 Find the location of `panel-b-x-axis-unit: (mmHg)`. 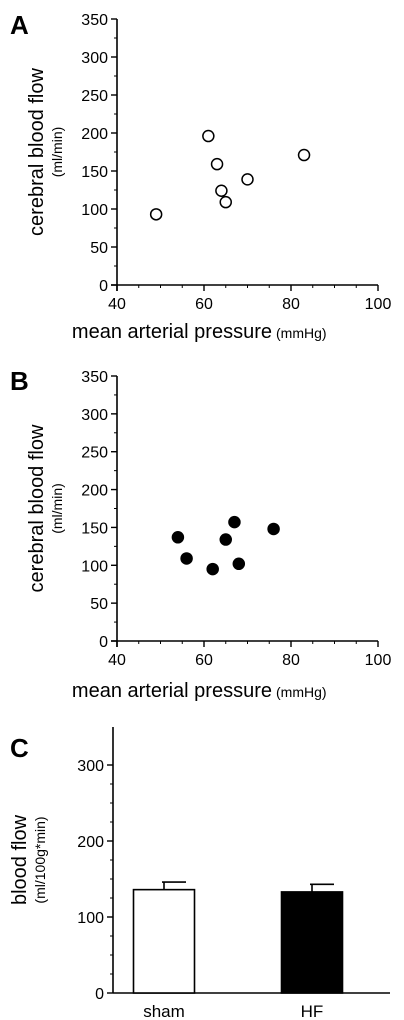

panel-b-x-axis-unit: (mmHg) is located at coordinates (301, 692).